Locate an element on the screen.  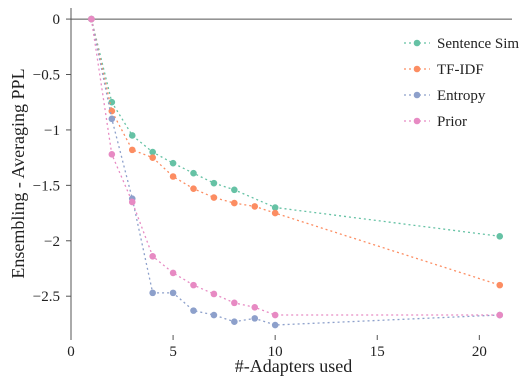
y-tick-label: −2.5 is located at coordinates (46, 297).